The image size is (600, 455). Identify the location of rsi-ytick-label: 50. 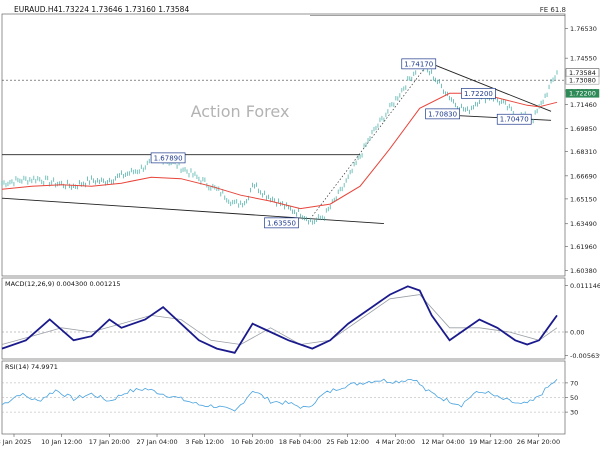
(574, 398).